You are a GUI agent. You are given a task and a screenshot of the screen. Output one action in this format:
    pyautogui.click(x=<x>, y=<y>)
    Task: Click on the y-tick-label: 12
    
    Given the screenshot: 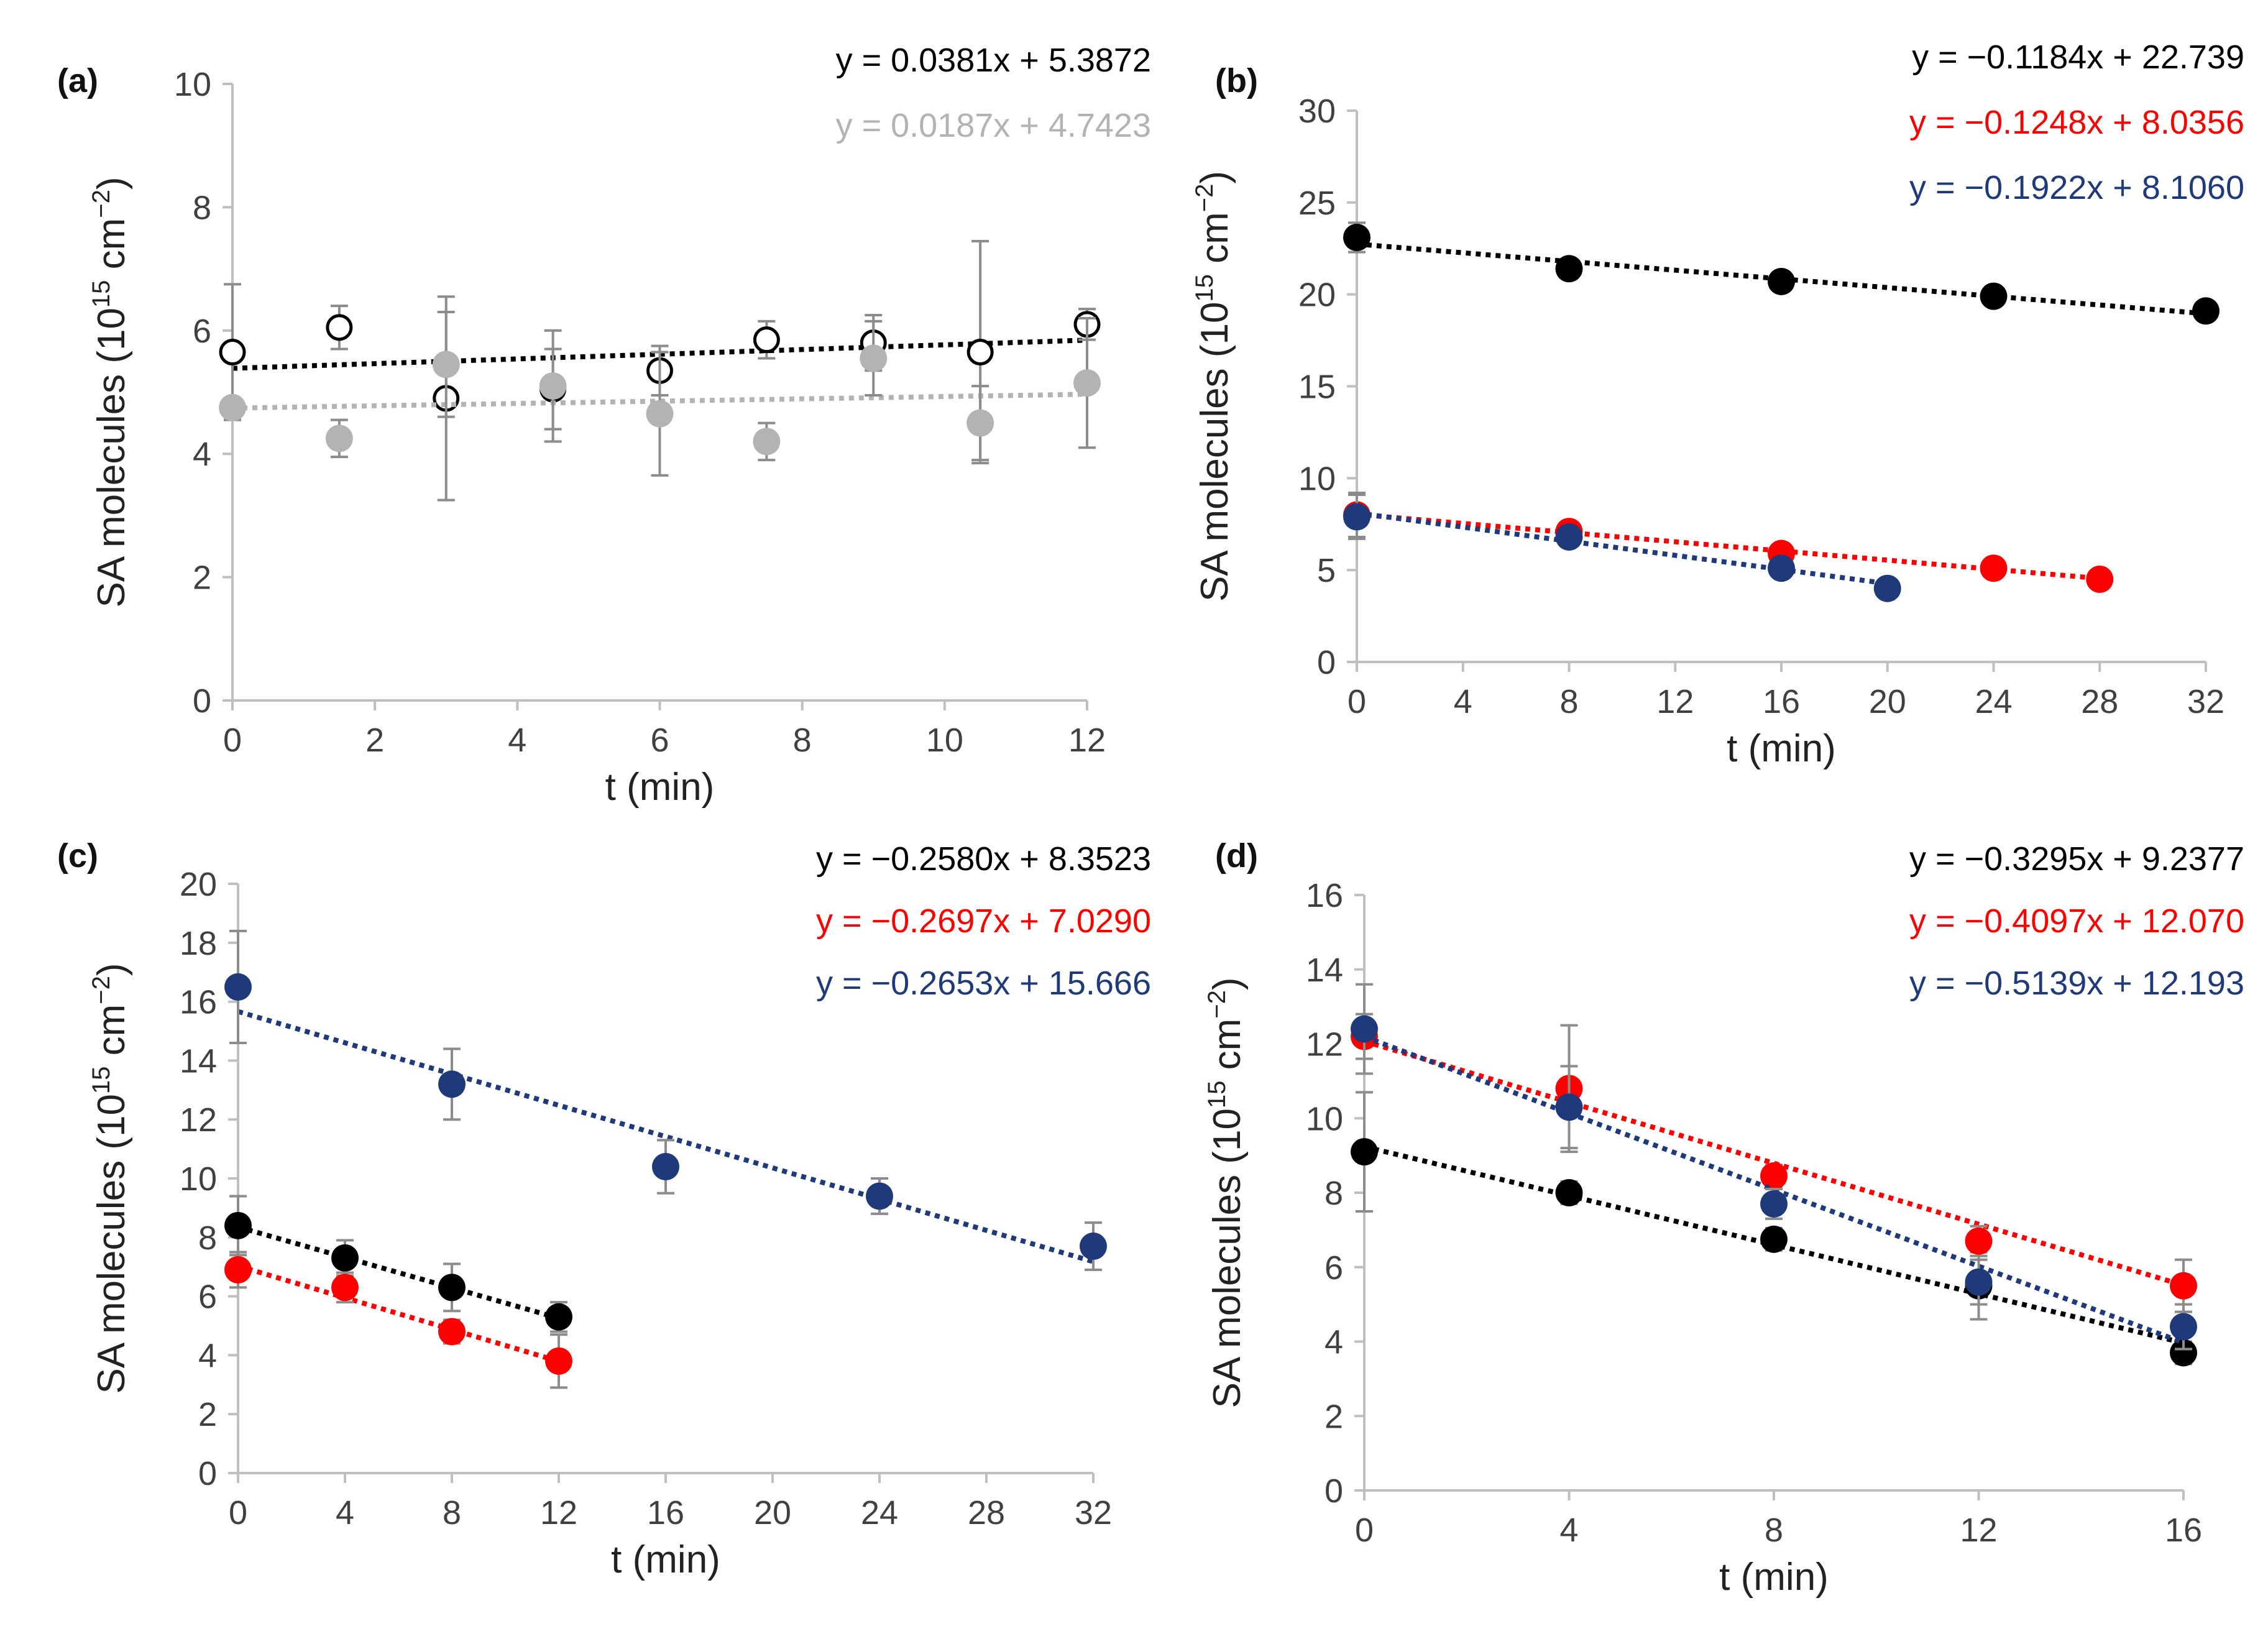 What is the action you would take?
    pyautogui.click(x=199, y=1120)
    